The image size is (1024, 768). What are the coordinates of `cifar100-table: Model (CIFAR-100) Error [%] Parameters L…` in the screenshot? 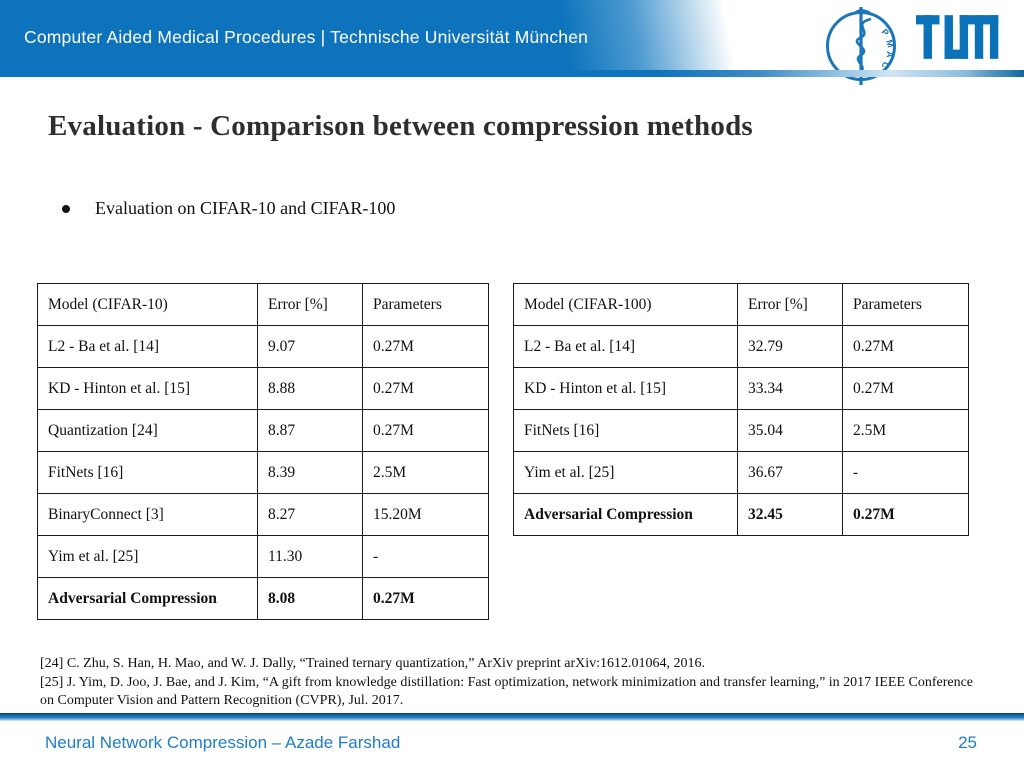 It's located at (741, 409).